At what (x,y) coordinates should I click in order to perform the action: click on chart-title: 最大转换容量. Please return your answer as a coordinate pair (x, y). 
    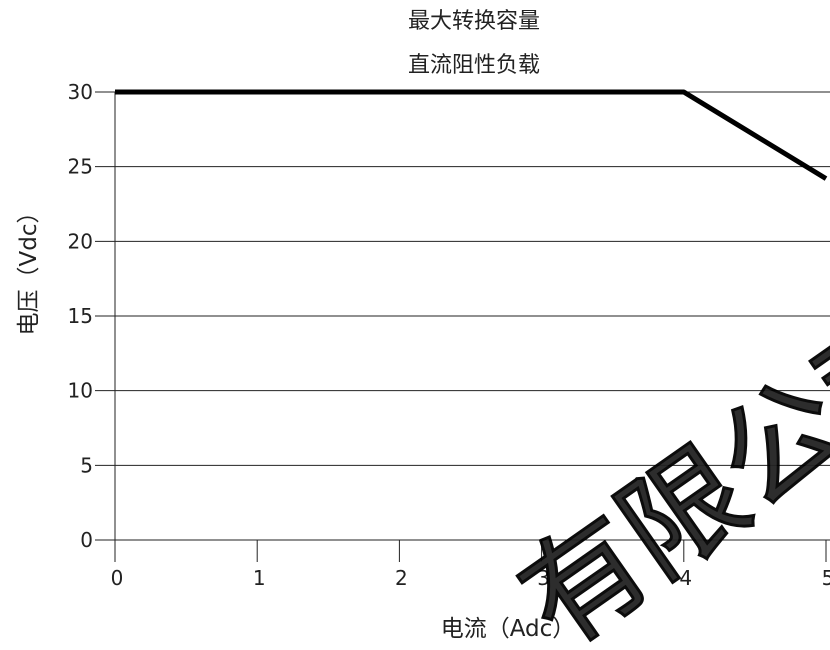
    Looking at the image, I should click on (474, 21).